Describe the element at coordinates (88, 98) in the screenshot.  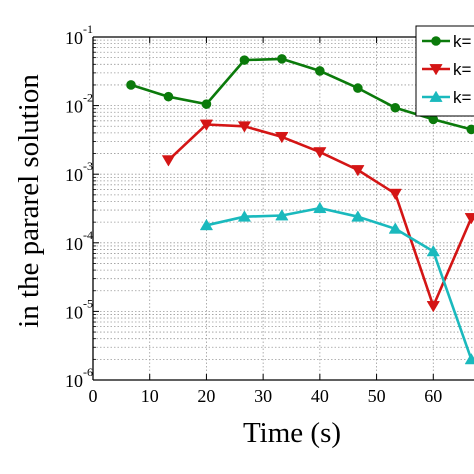
I see `y-tick-label-exponent: -2` at that location.